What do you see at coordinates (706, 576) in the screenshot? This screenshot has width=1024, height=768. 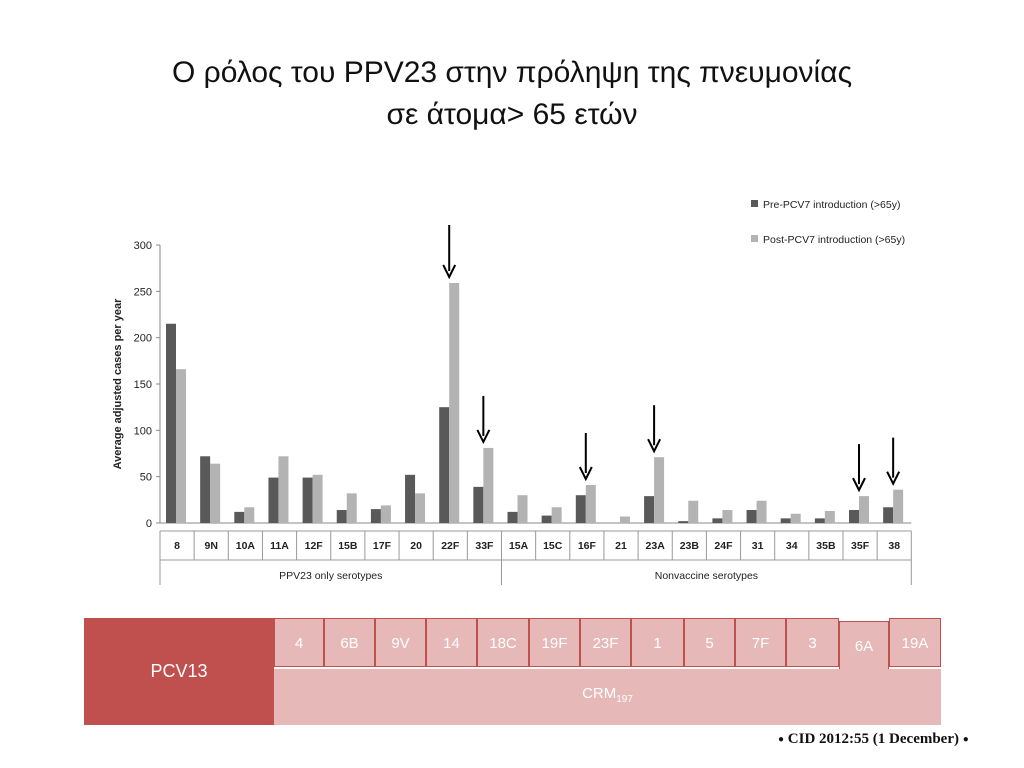 I see `group-label: Nonvaccine serotypes` at bounding box center [706, 576].